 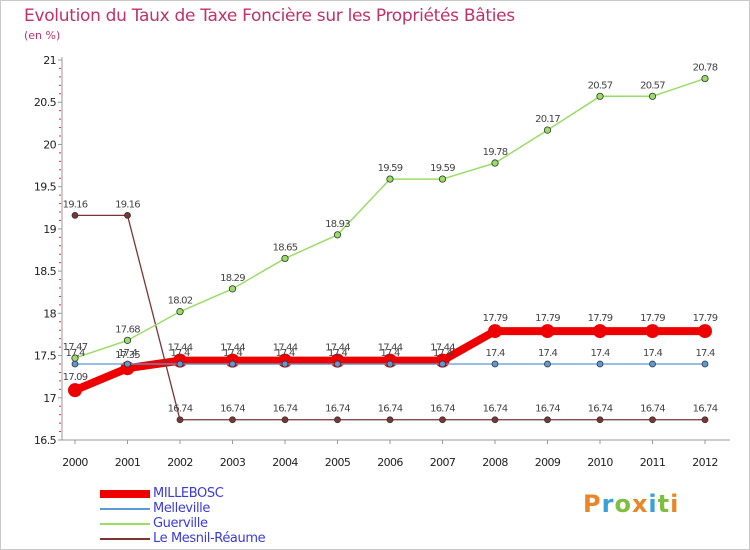 I want to click on x-tick-label: 2006, so click(x=390, y=462).